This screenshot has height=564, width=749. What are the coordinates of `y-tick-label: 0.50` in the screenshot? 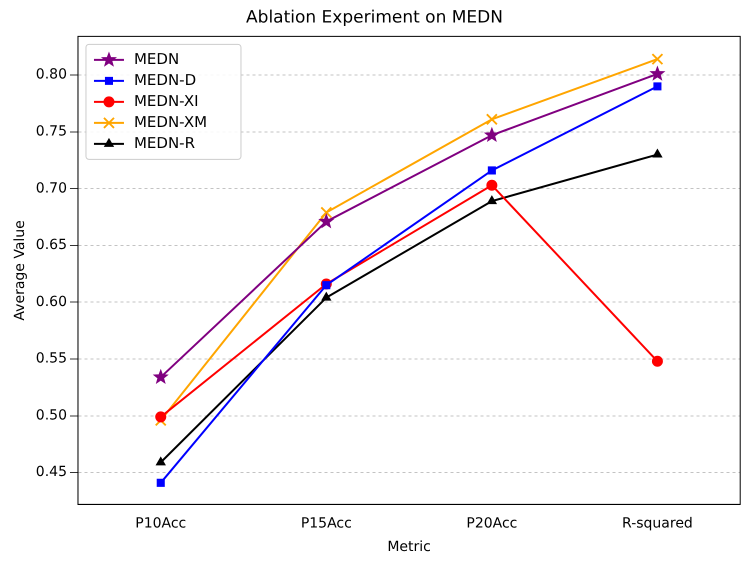 It's located at (51, 415).